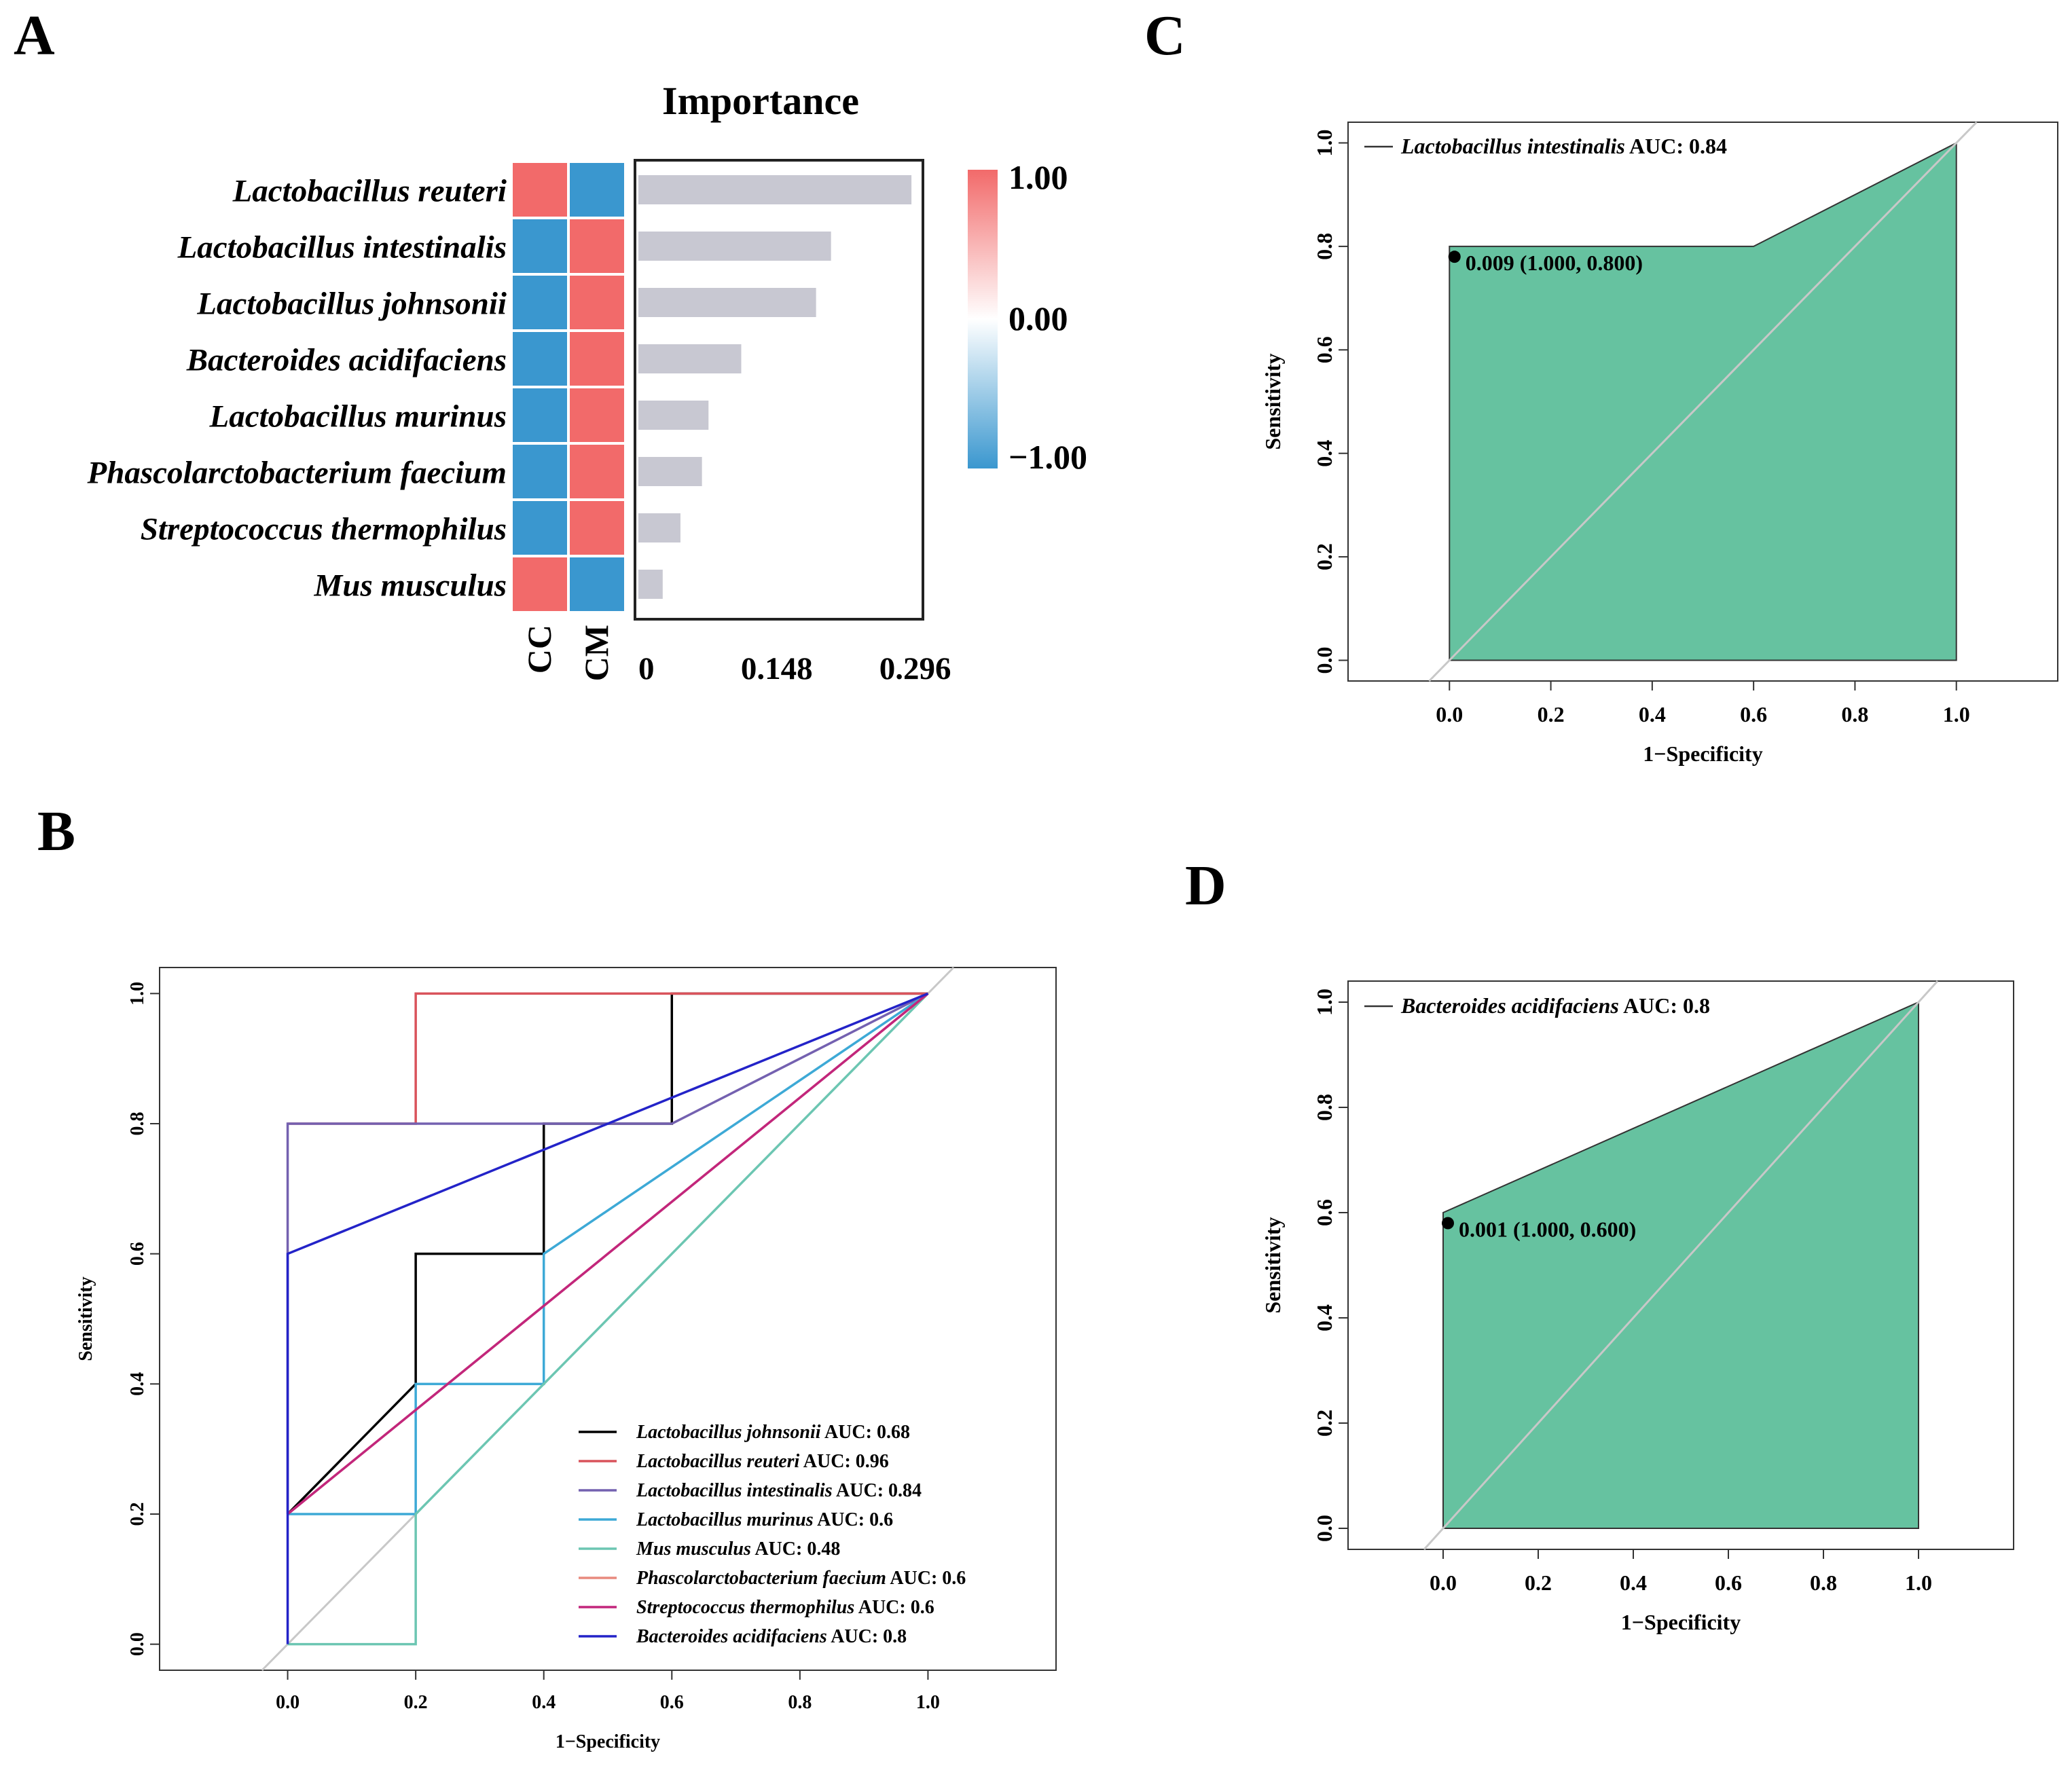  What do you see at coordinates (779, 390) in the screenshot?
I see `bar-frame` at bounding box center [779, 390].